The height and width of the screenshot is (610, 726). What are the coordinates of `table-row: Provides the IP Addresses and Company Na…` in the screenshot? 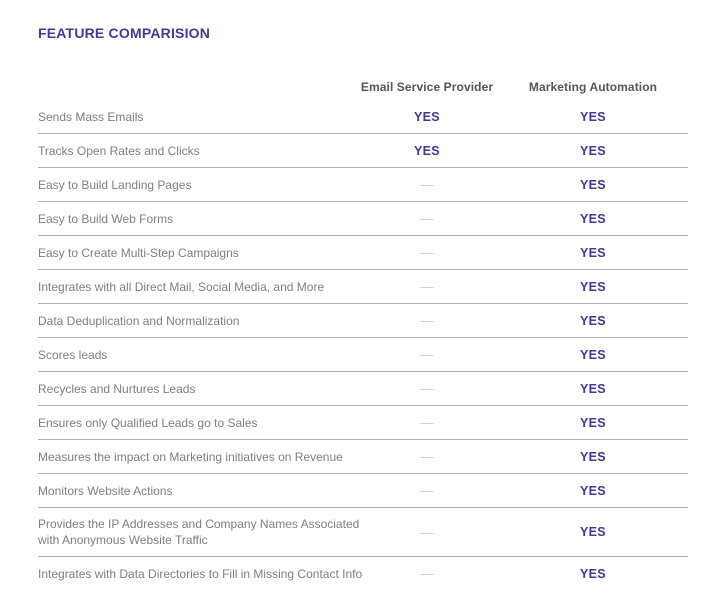 It's located at (363, 532).